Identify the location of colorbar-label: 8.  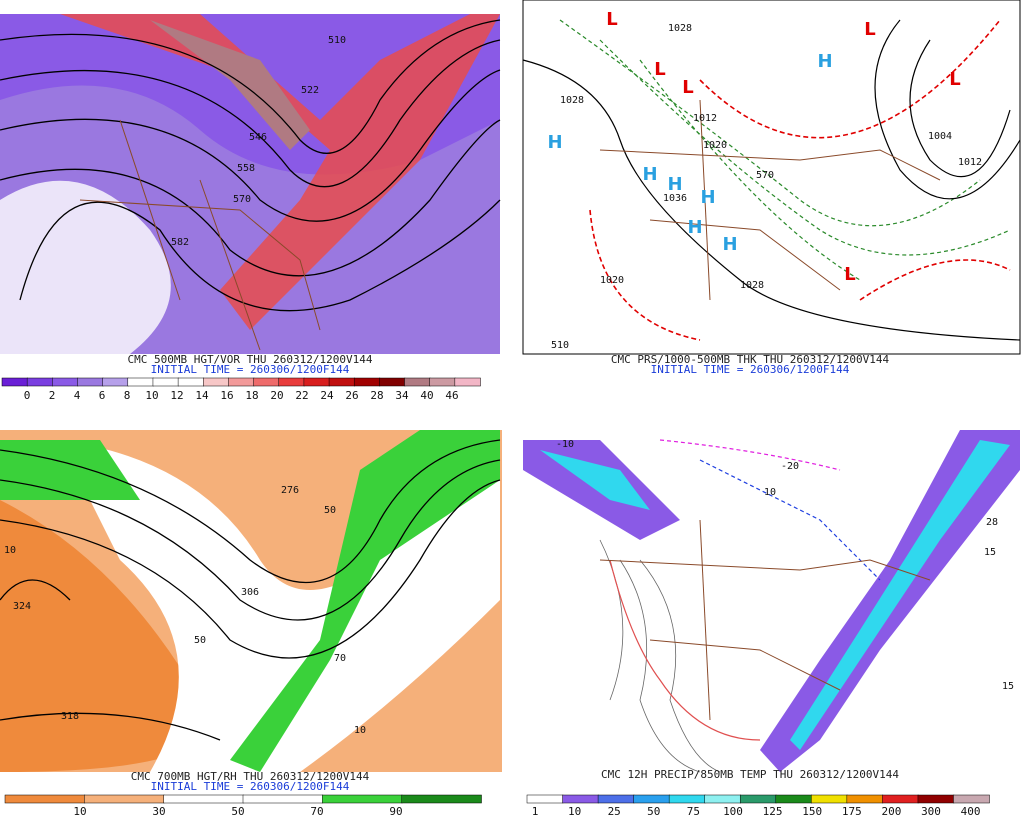
(127, 395).